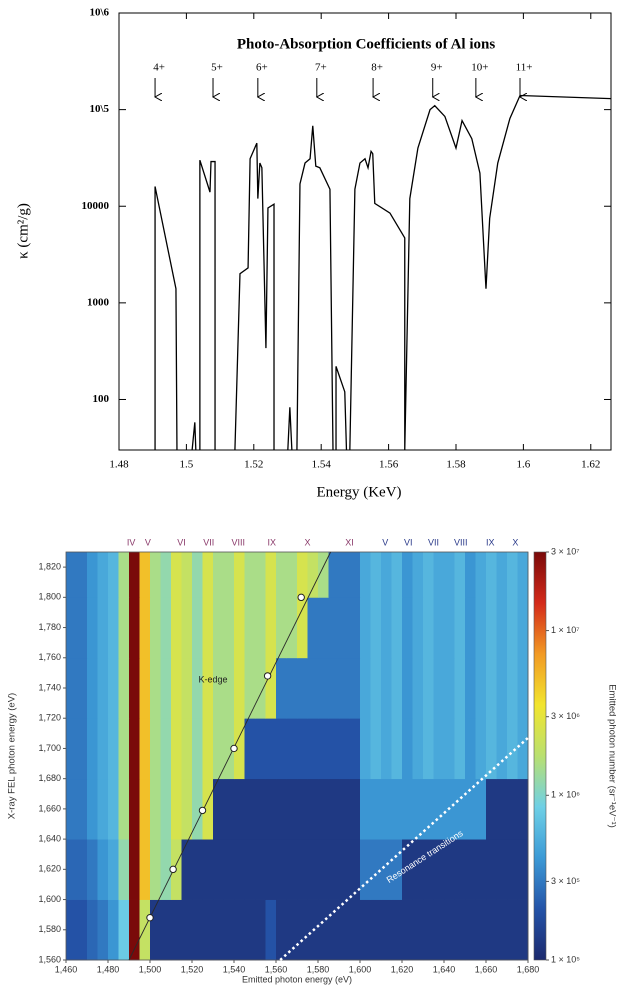  Describe the element at coordinates (385, 542) in the screenshot. I see `ion-label: V` at that location.